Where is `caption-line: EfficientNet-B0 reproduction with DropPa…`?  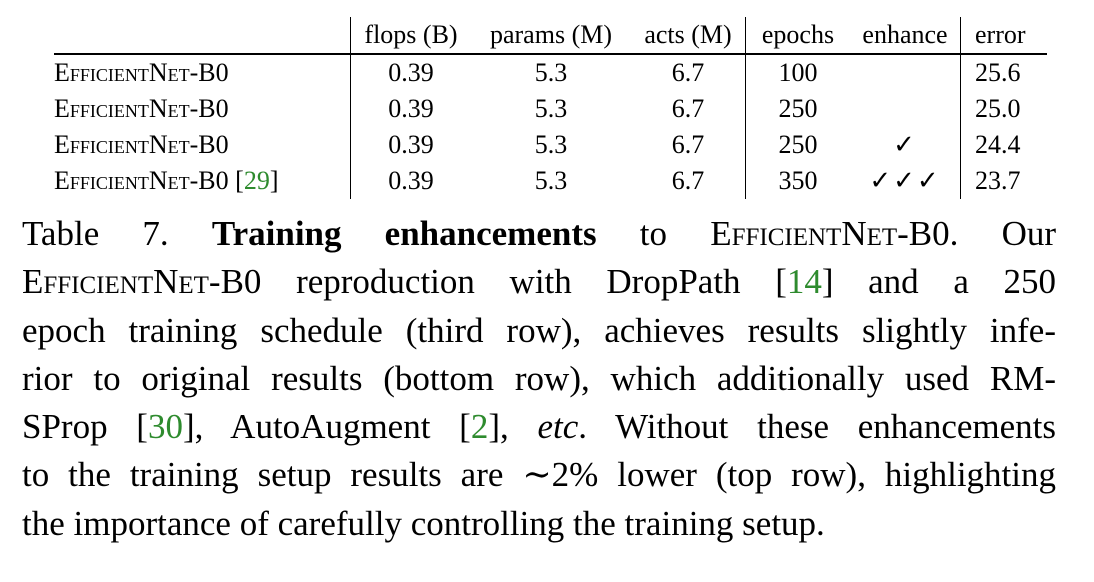
caption-line: EfficientNet-B0 reproduction with DropPa… is located at coordinates (539, 282).